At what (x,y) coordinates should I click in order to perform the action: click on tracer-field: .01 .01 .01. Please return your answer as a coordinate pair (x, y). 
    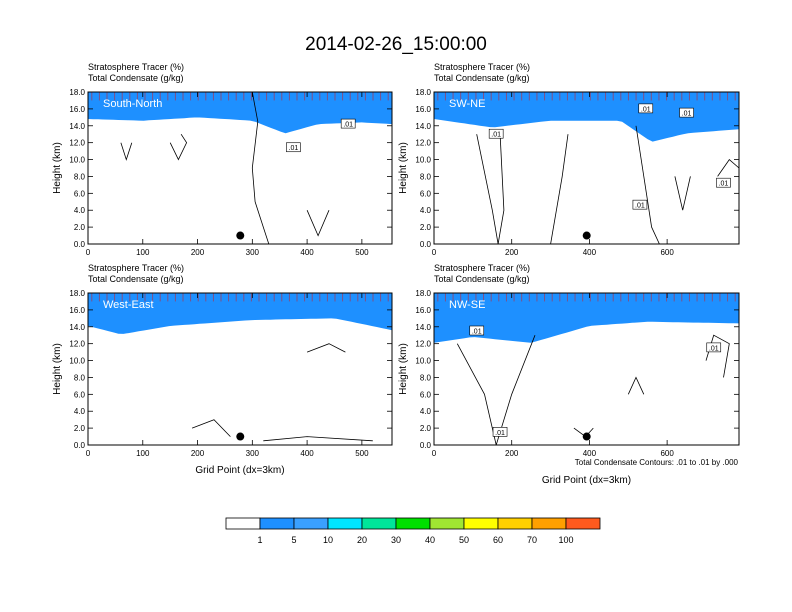
    Looking at the image, I should click on (586, 369).